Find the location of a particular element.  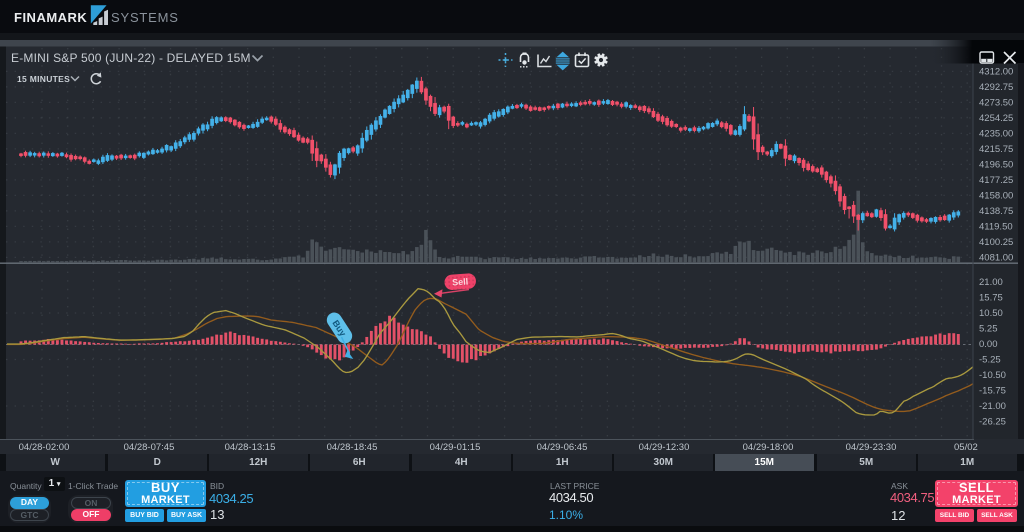

svg-text: 4312.00 is located at coordinates (996, 72).